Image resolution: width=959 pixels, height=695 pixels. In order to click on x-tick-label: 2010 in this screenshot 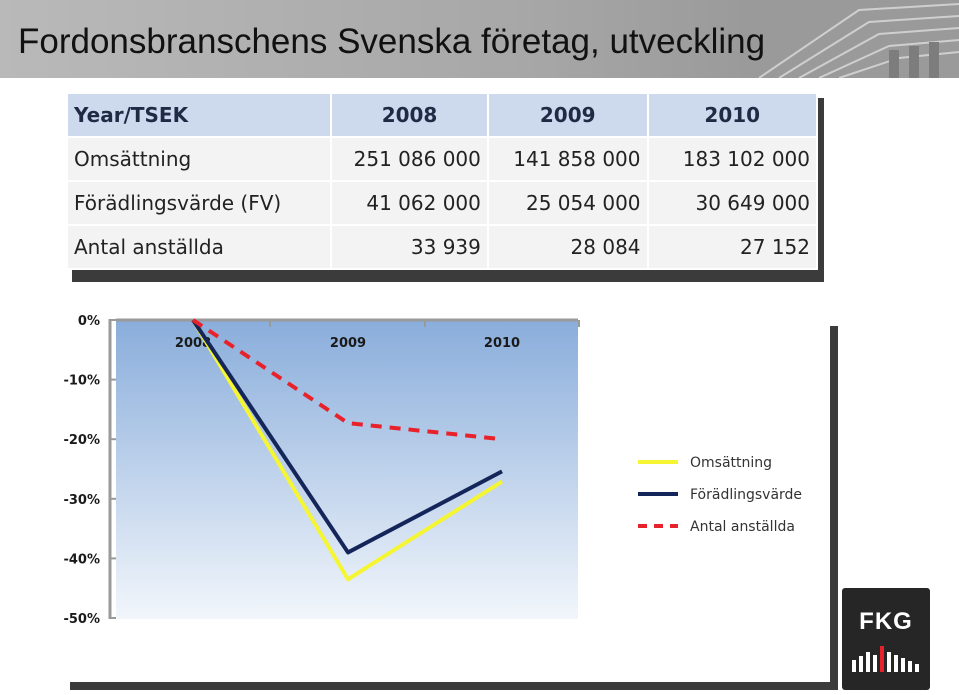, I will do `click(502, 343)`.